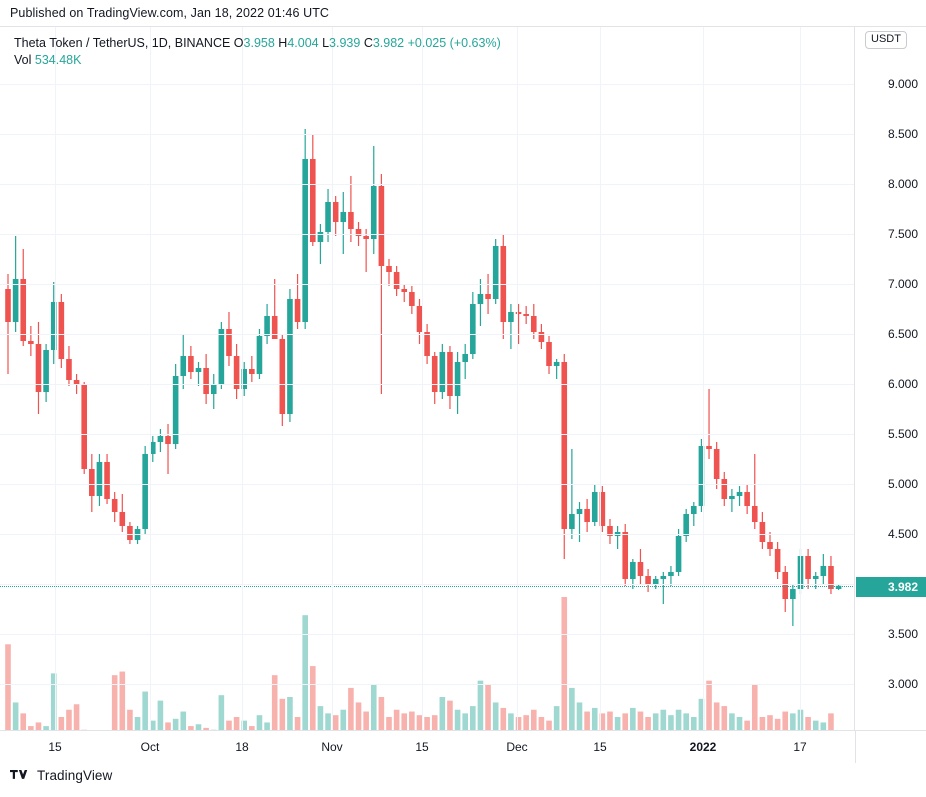 Image resolution: width=926 pixels, height=797 pixels. I want to click on price-axis-tick: 5.000, so click(902, 484).